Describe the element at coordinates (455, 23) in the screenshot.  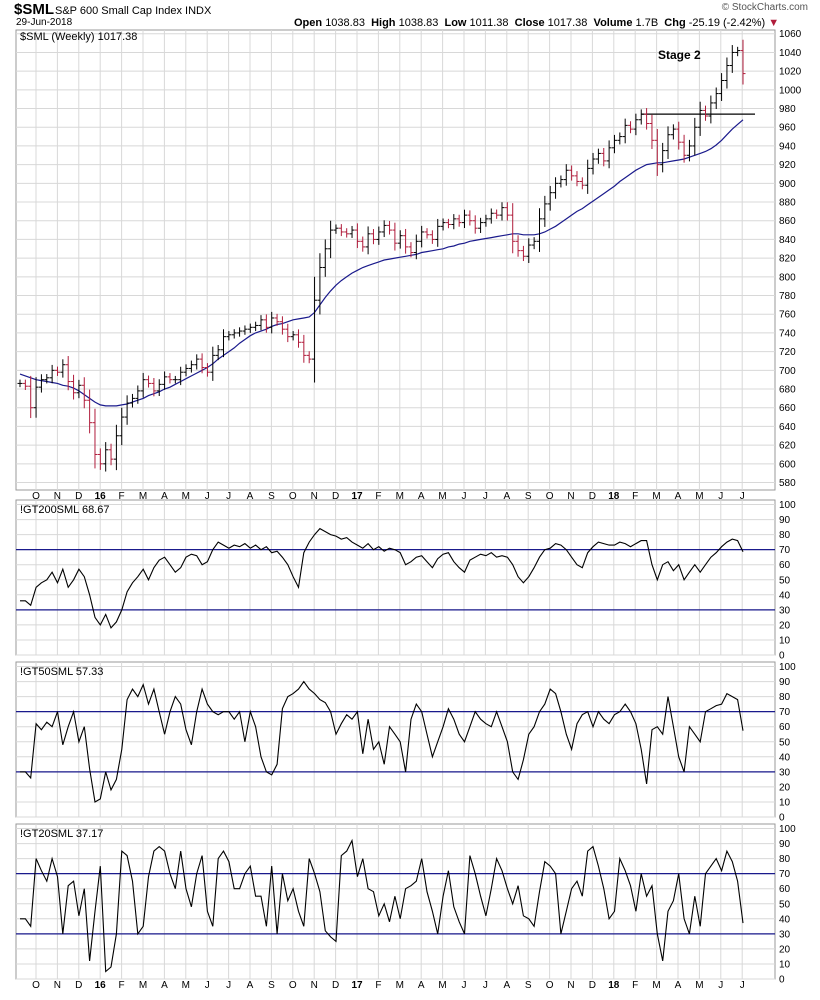
I see `low-label: Low` at that location.